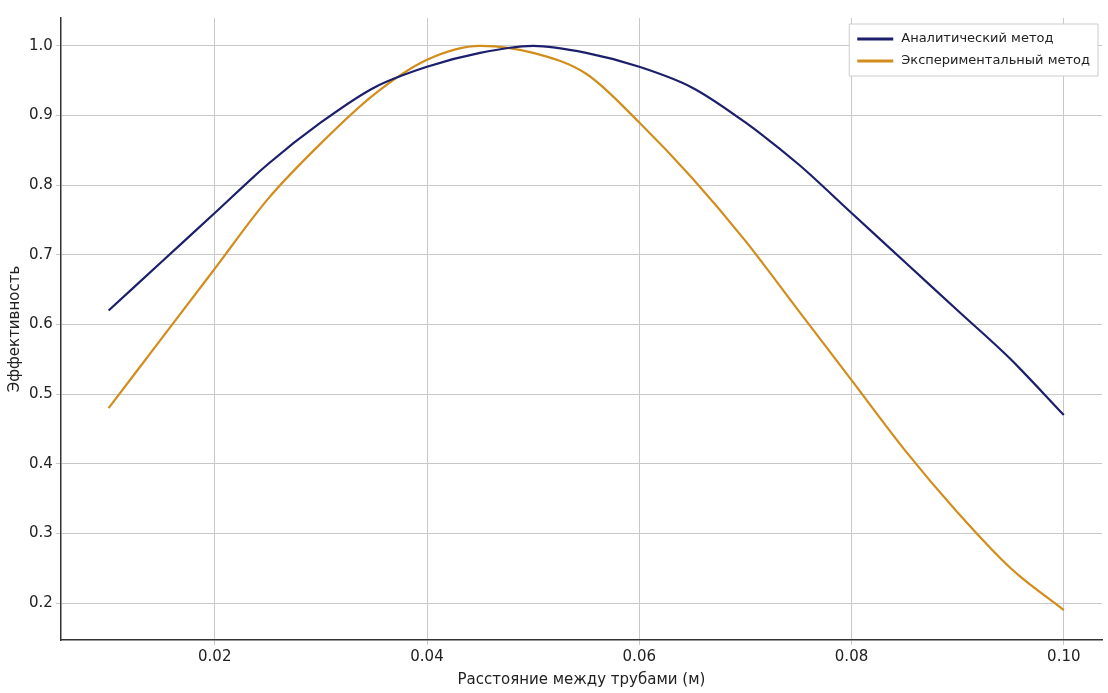 This screenshot has height=693, width=1108. Describe the element at coordinates (41, 393) in the screenshot. I see `y-tick-label: 0.5` at that location.